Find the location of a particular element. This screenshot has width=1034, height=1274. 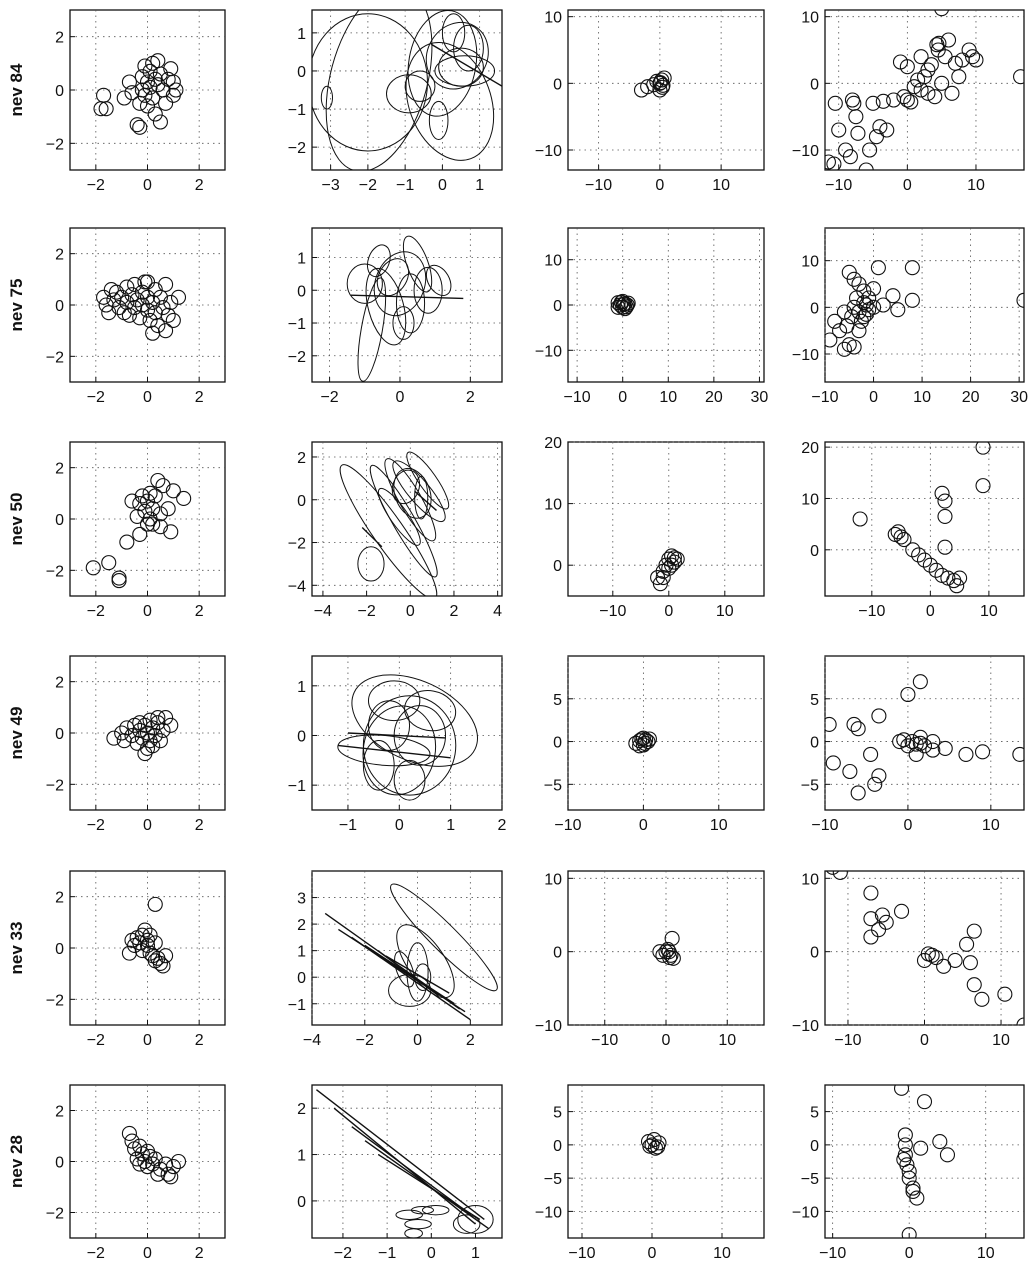

y-tick-label: 2 is located at coordinates (59, 1112).